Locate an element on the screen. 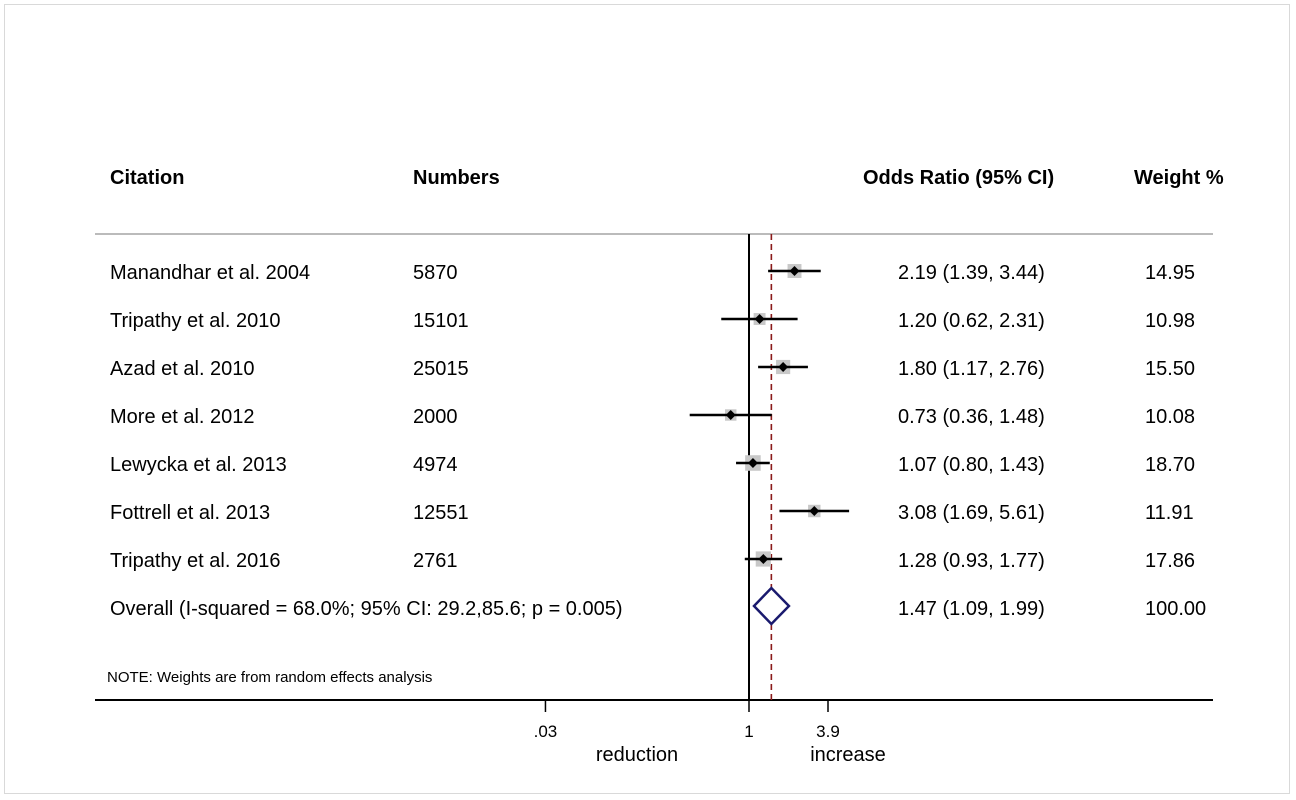  x-axis-ticks: .03 1 3.9 is located at coordinates (687, 720).